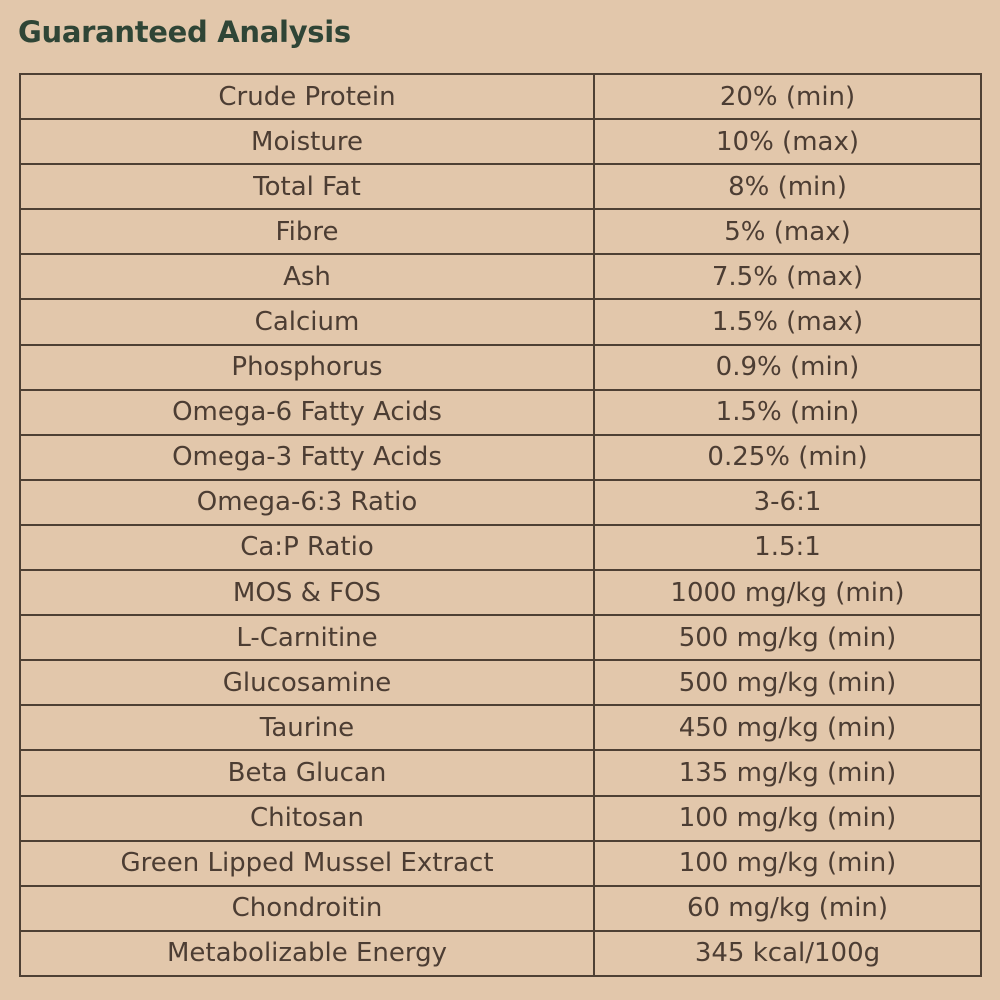  Describe the element at coordinates (307, 367) in the screenshot. I see `nutrient-cell: Phosphorus` at that location.